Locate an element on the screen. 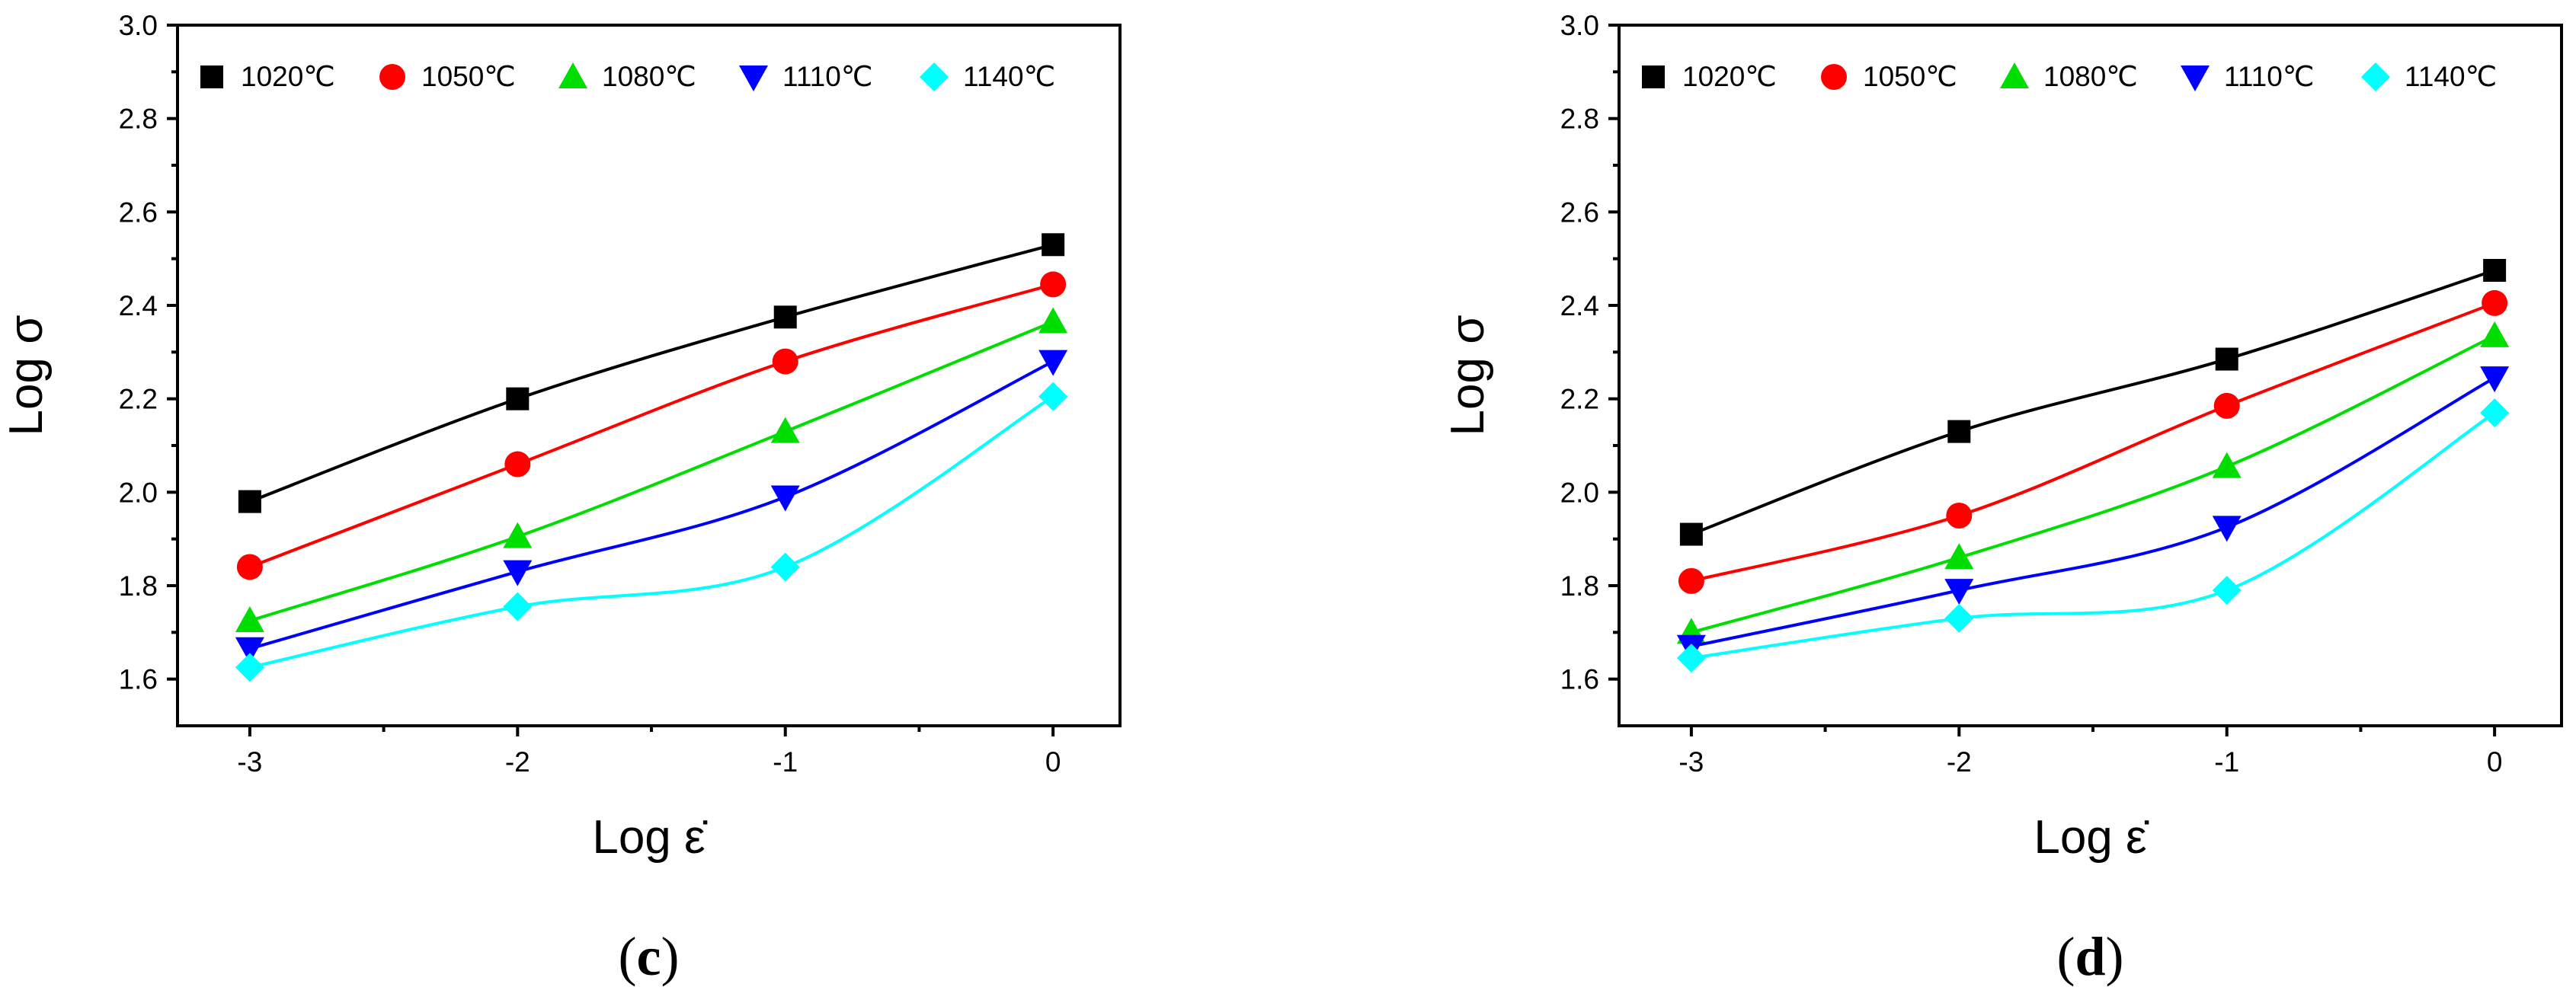 This screenshot has height=1003, width=2576. panel-label-letter: d is located at coordinates (2090, 956).